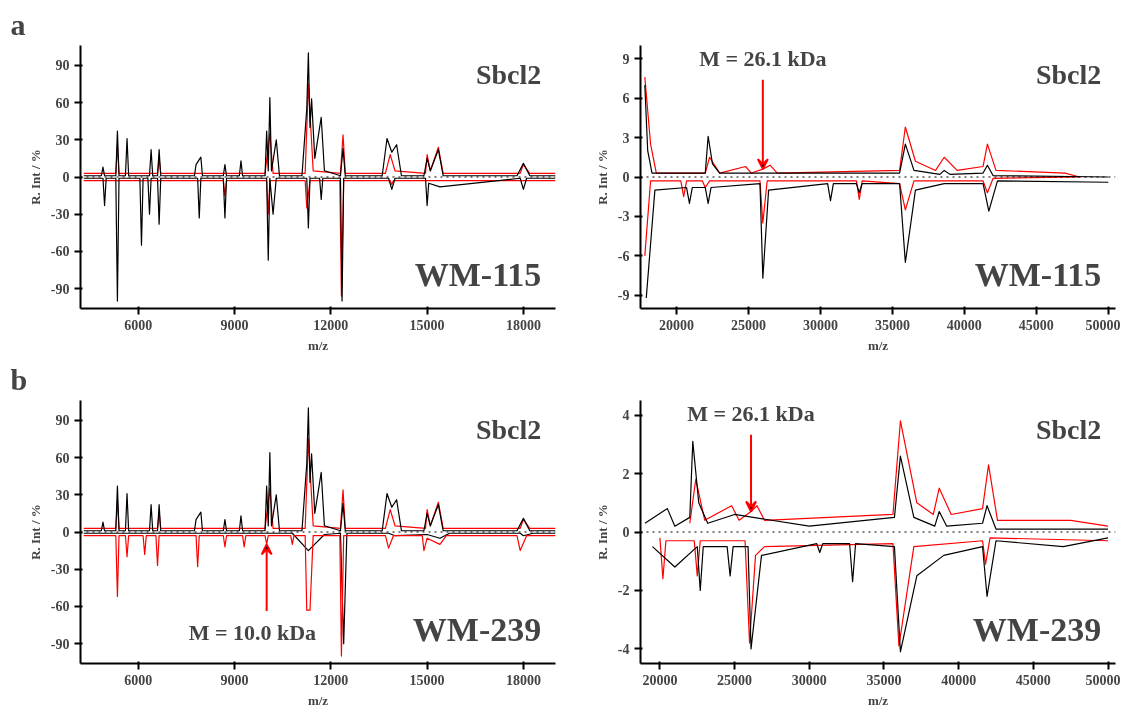 This screenshot has width=1128, height=724. I want to click on y-tick-label: 3, so click(626, 138).